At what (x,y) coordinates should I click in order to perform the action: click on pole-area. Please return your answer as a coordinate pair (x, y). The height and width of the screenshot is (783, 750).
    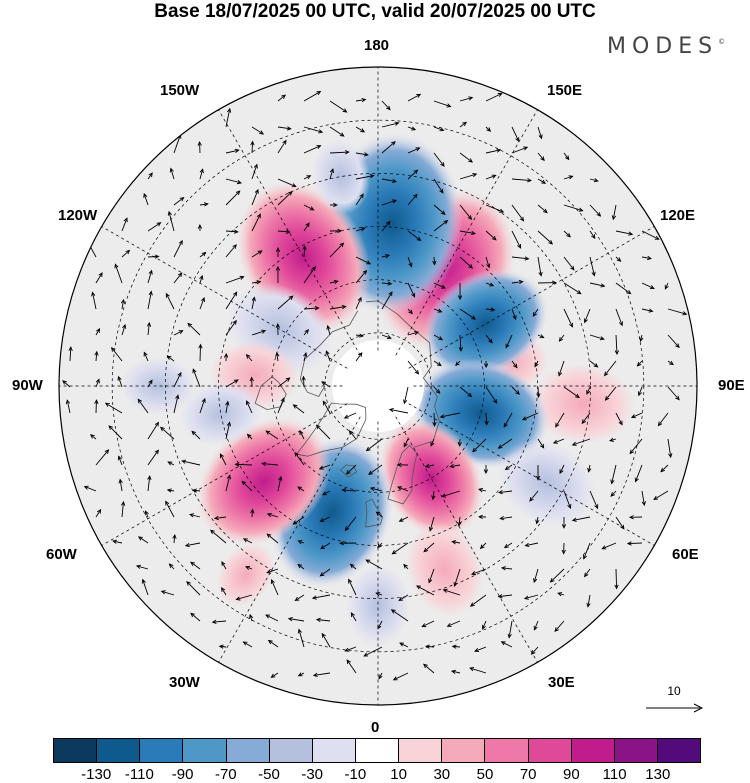
    Looking at the image, I should click on (378, 386).